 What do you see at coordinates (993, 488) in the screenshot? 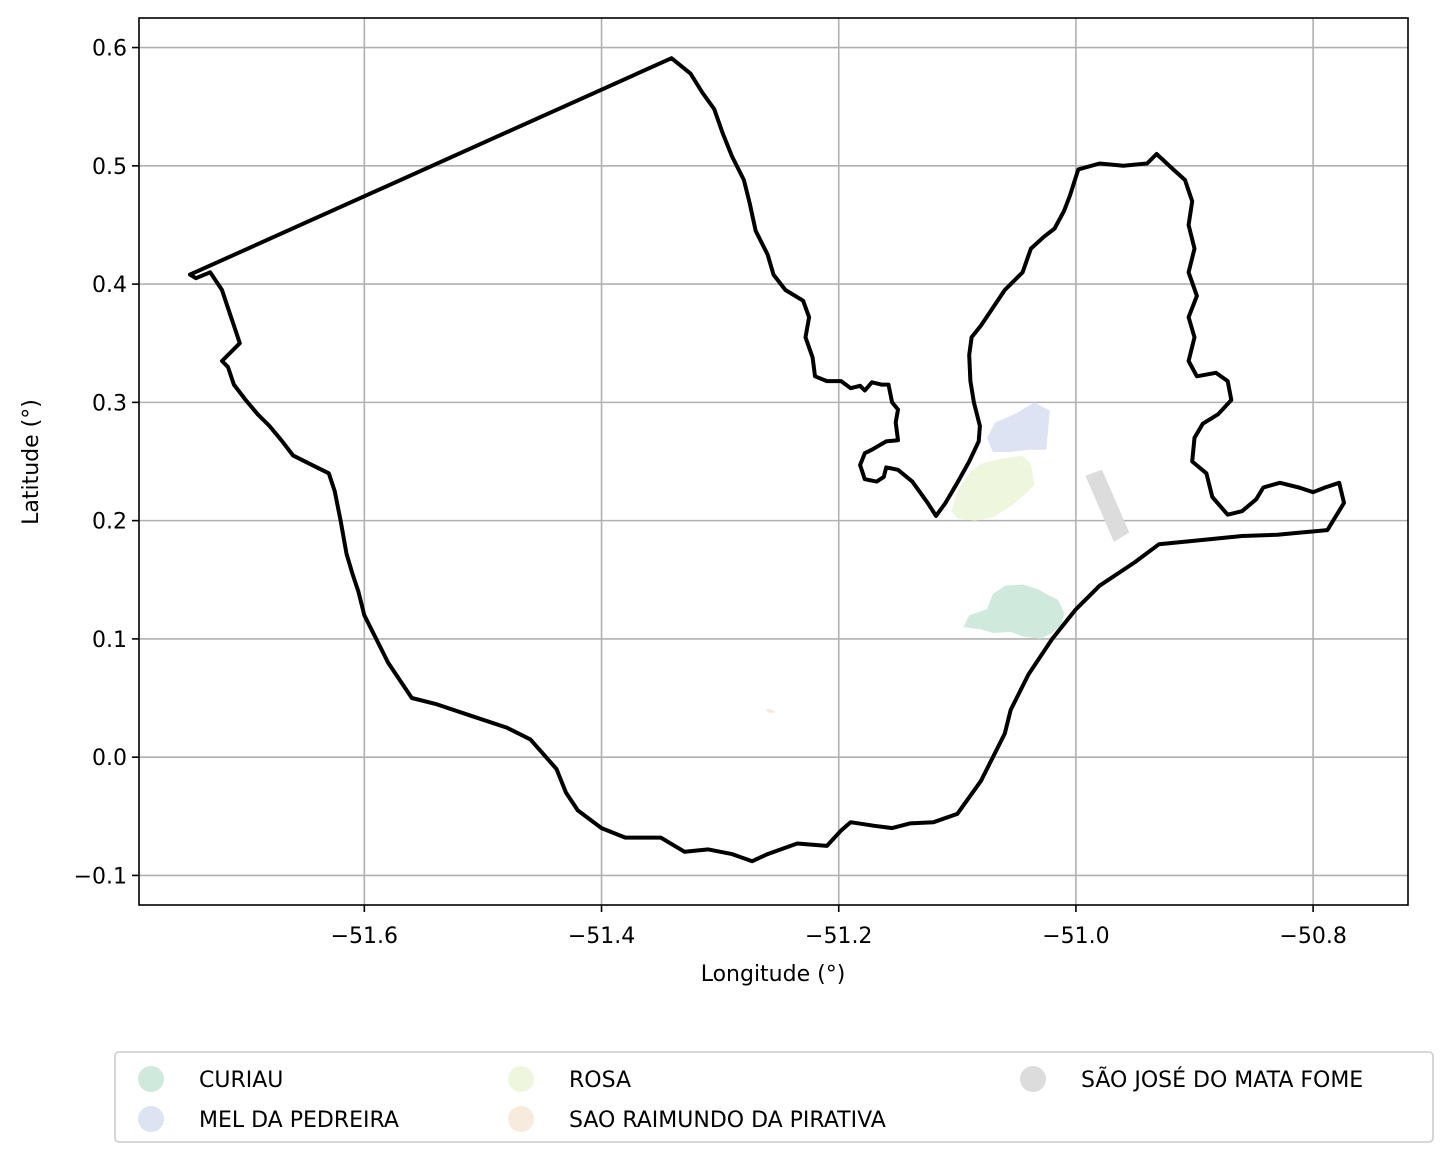
I see `region-rosa` at bounding box center [993, 488].